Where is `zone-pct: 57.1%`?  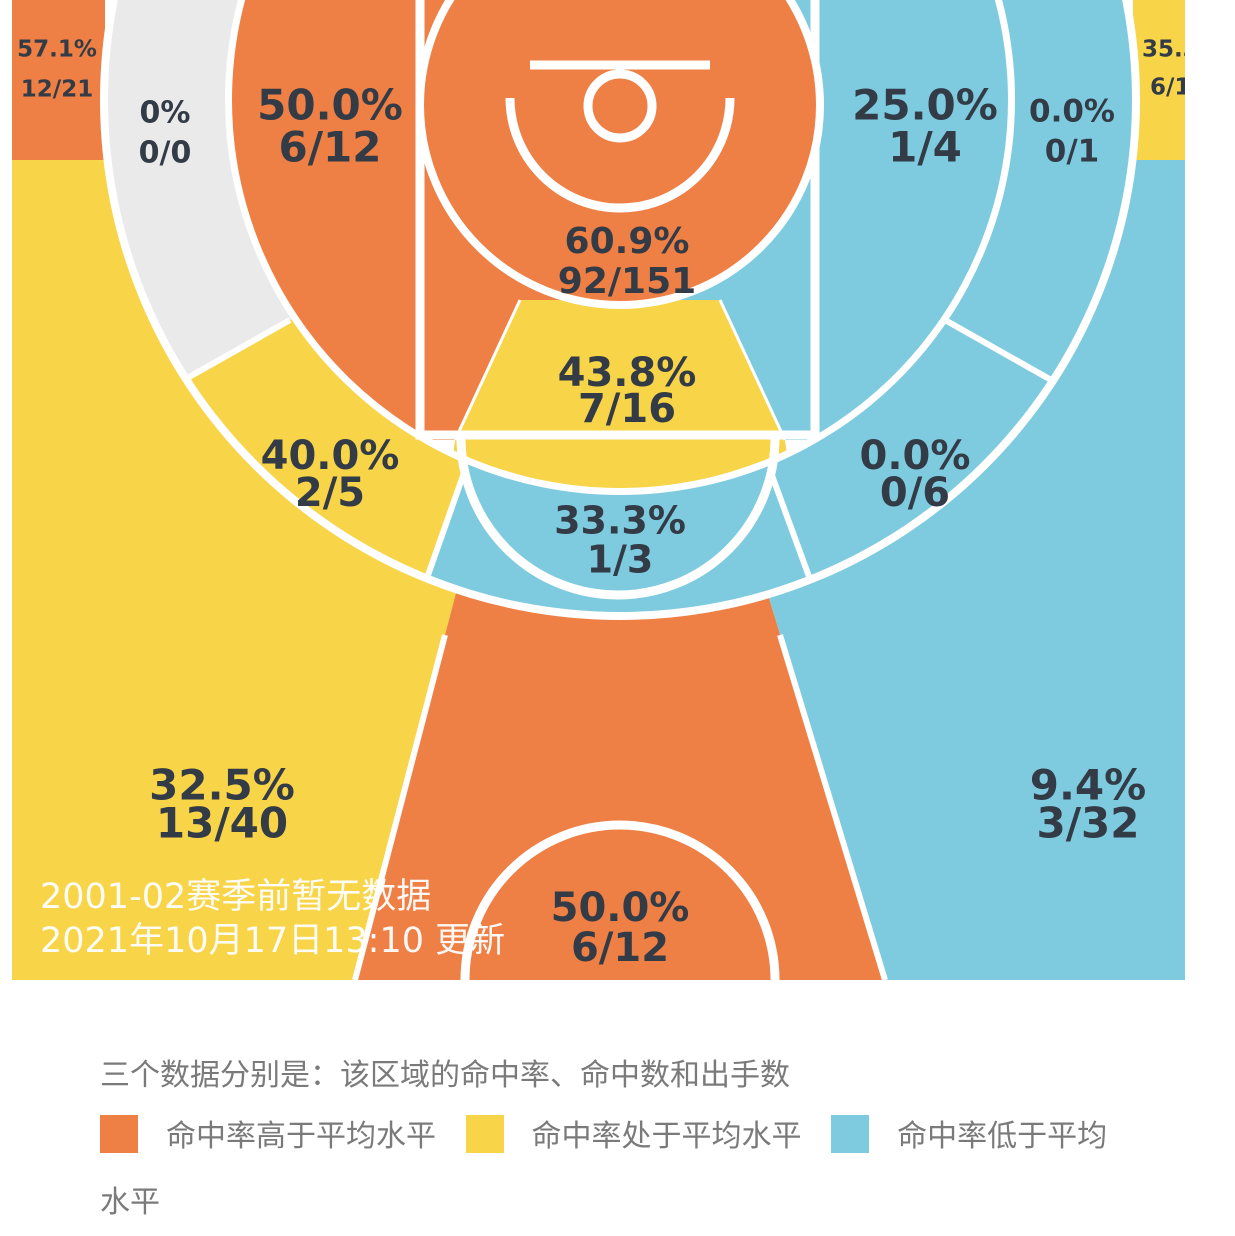 zone-pct: 57.1% is located at coordinates (57, 50).